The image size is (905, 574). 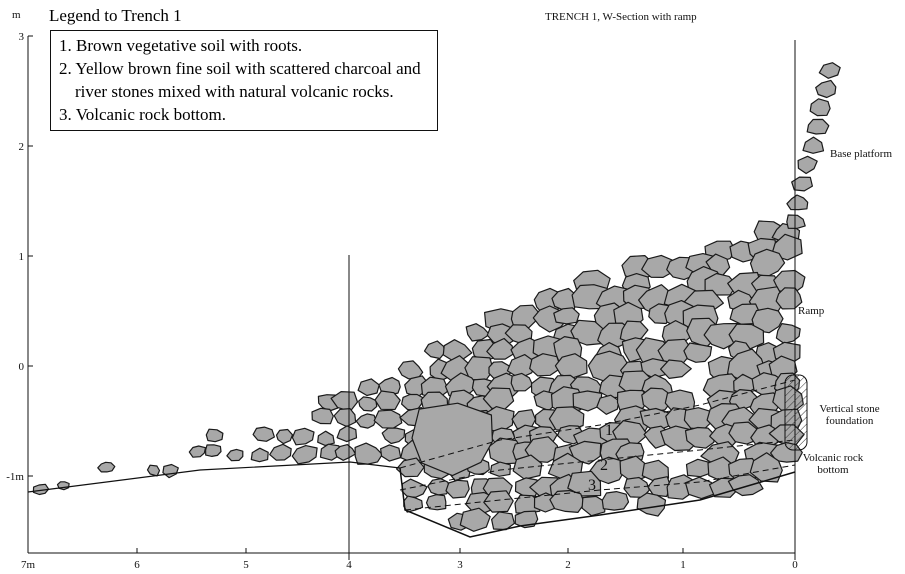 What do you see at coordinates (246, 565) in the screenshot?
I see `x-tick-label: 5` at bounding box center [246, 565].